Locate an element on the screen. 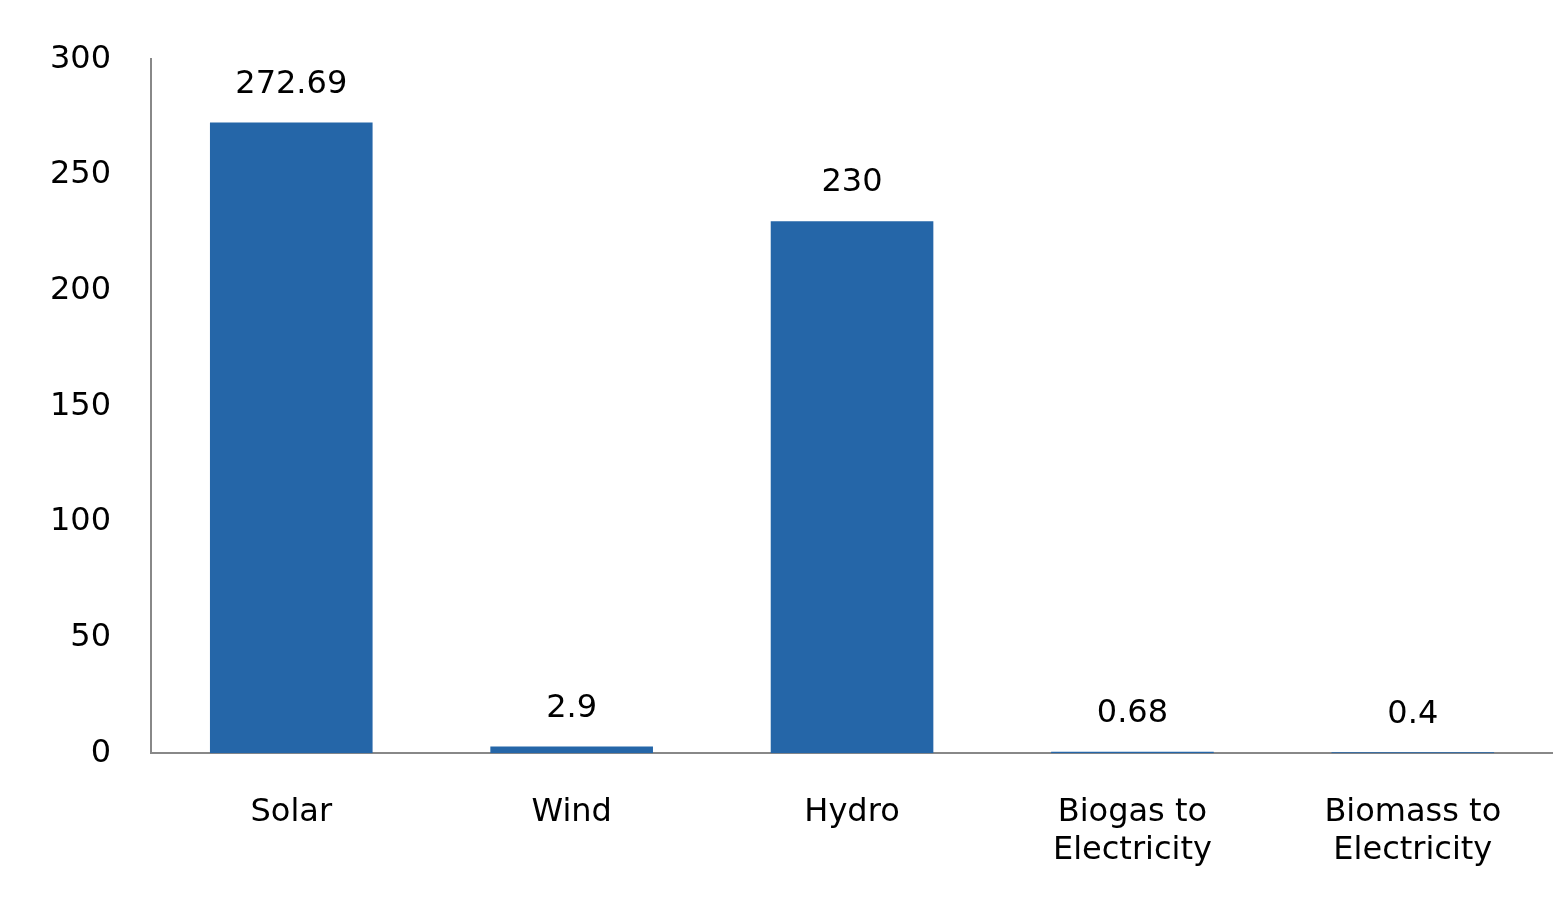  x-tick-label: Solar is located at coordinates (291, 809).